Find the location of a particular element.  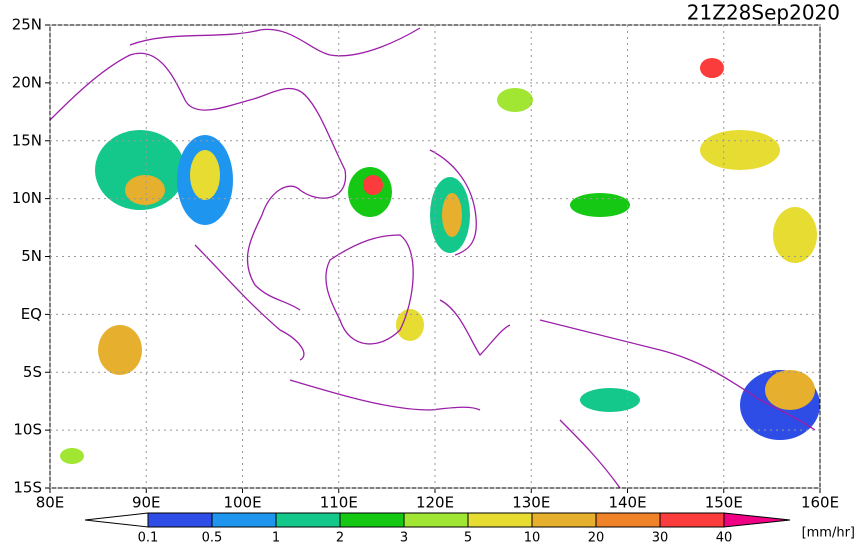

colorbar-unit: [mm/hr] is located at coordinates (828, 533).